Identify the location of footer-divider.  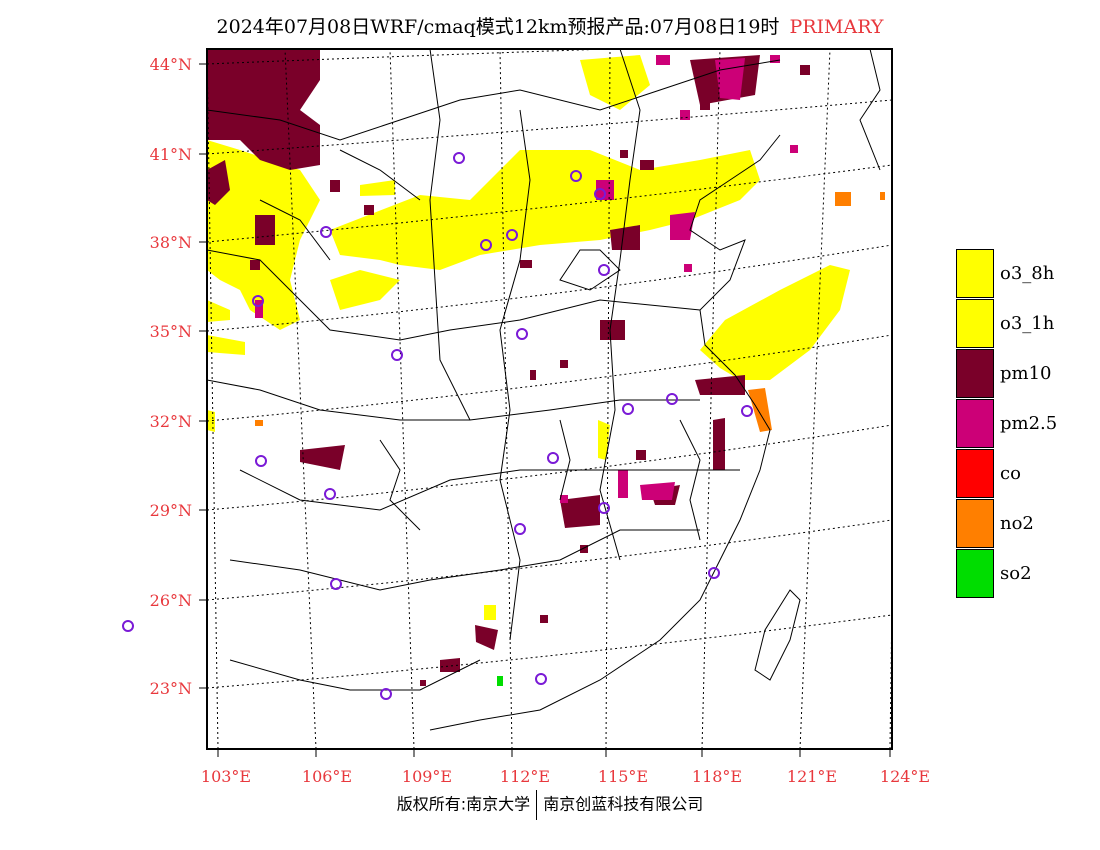
(537, 805).